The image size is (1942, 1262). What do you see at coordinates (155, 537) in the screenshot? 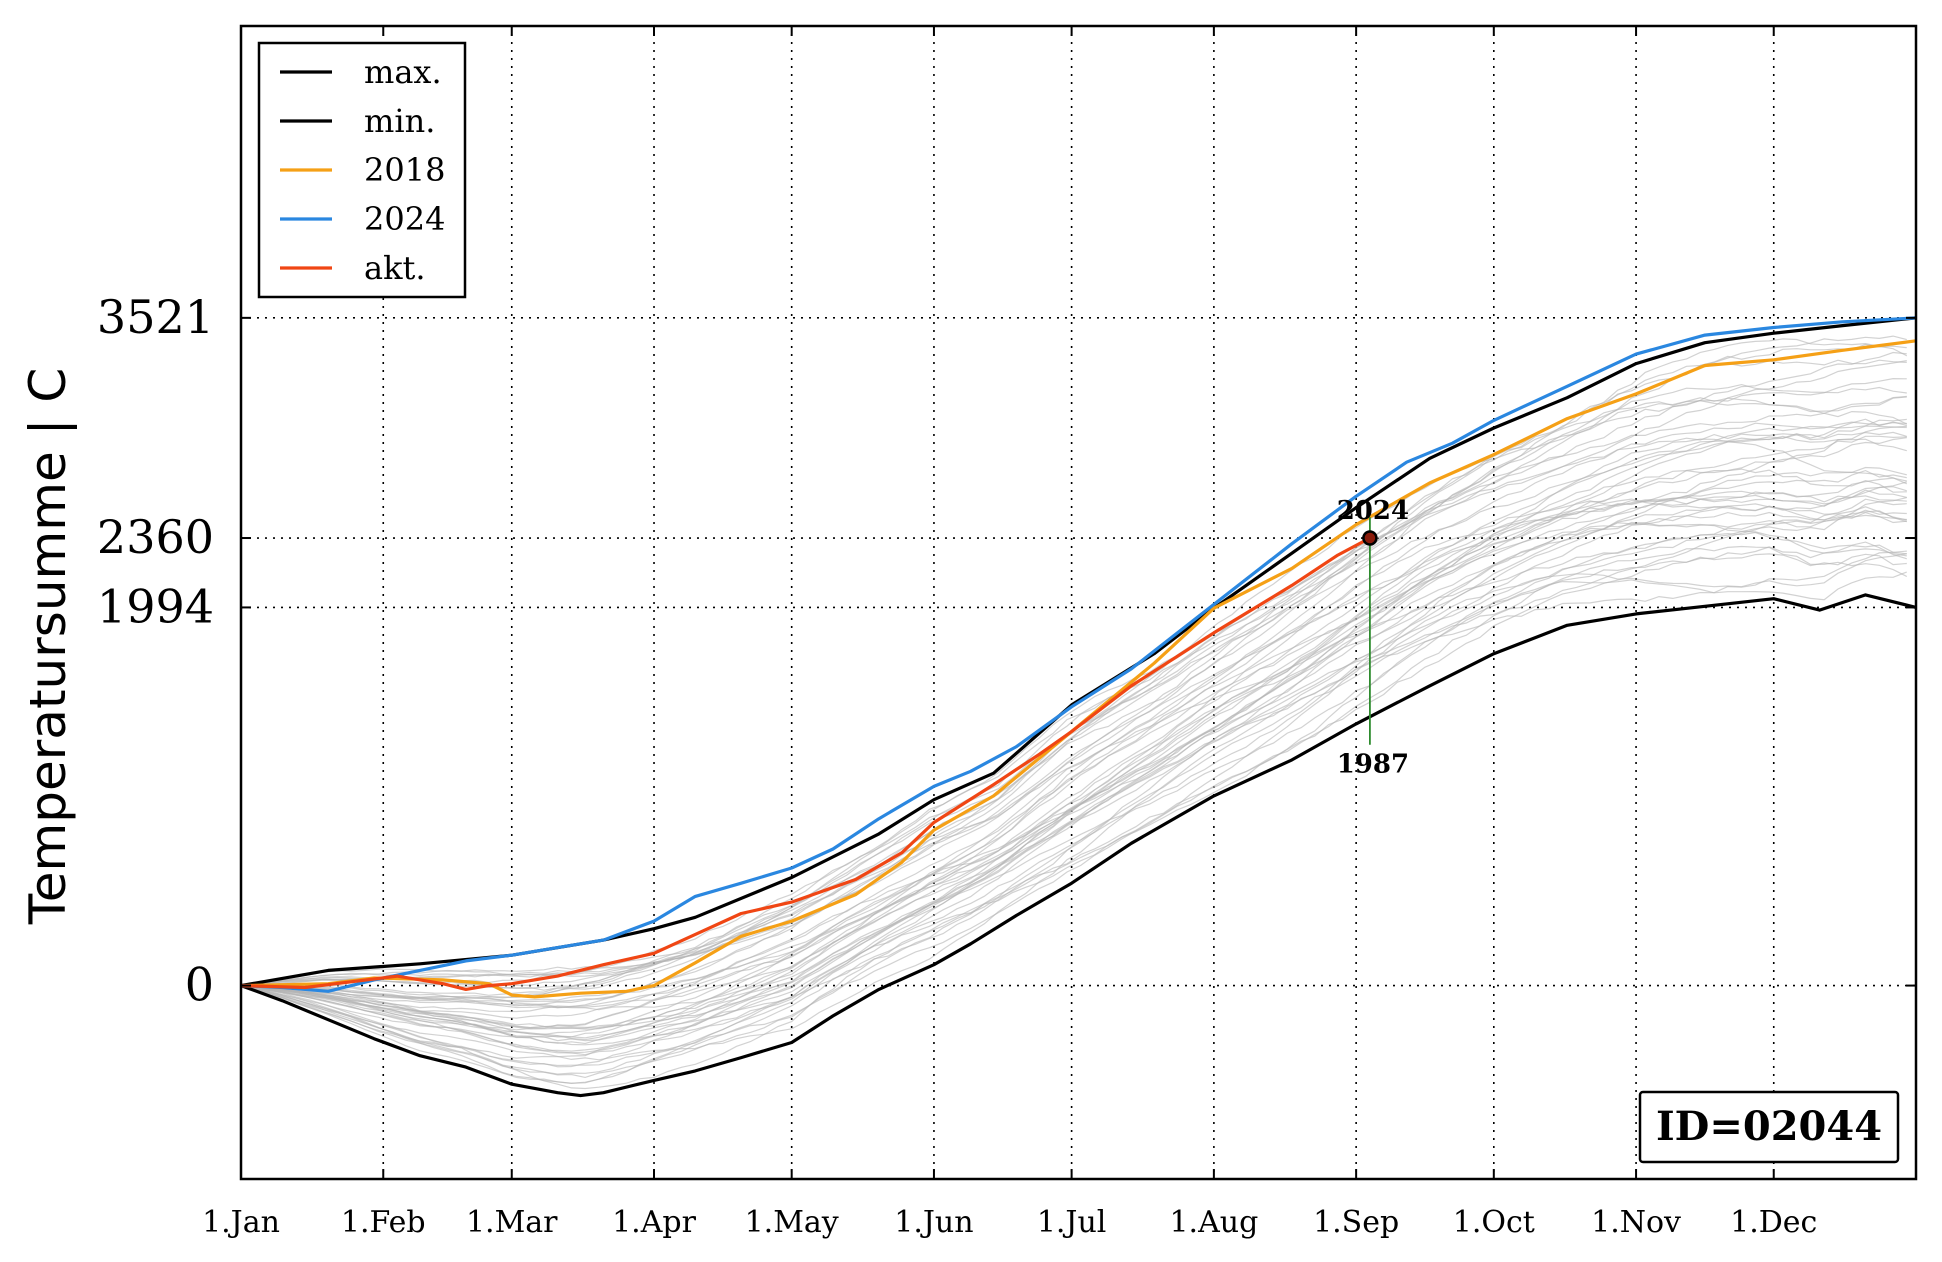
I see `y-tick-label: 2360` at bounding box center [155, 537].